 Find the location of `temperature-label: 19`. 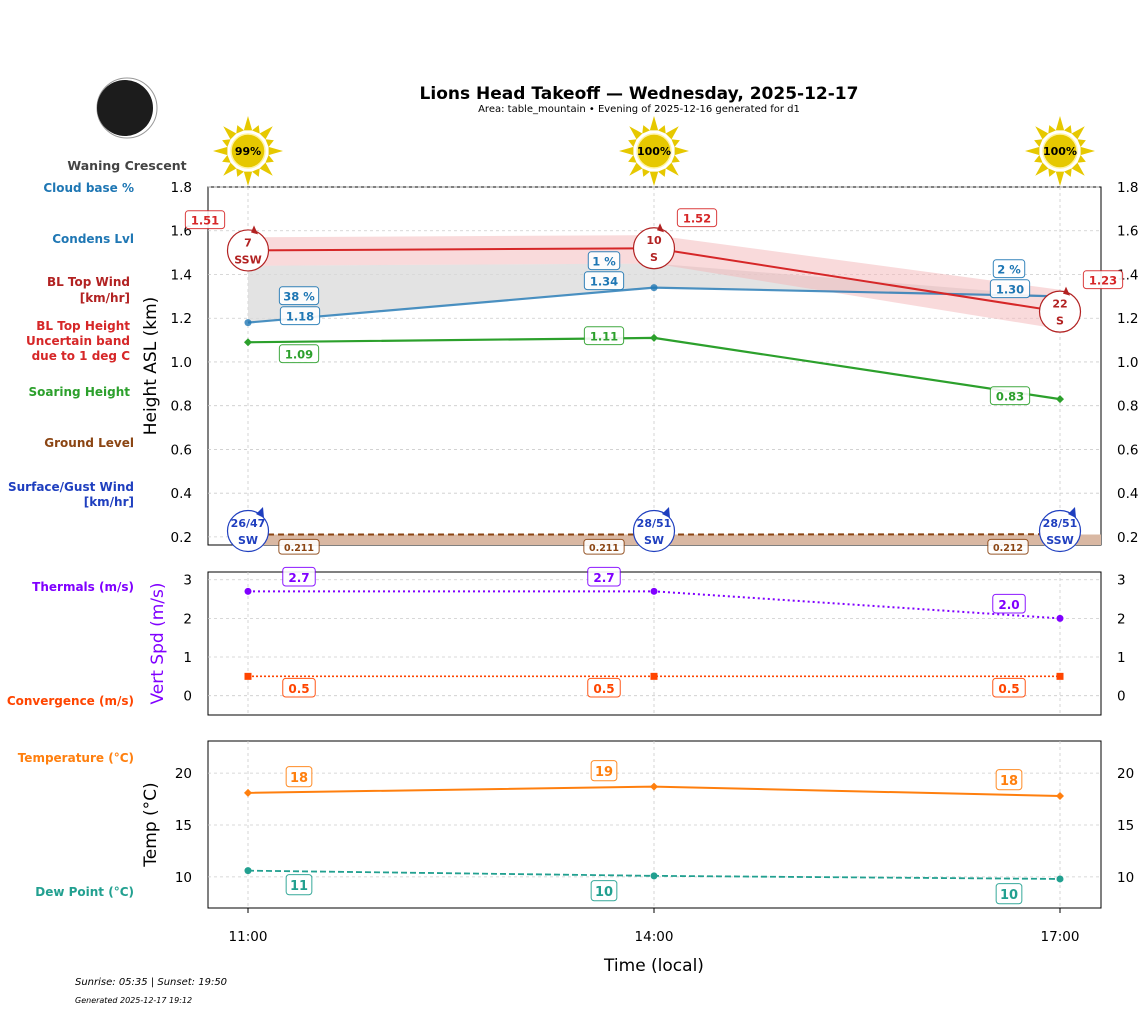

temperature-label: 19 is located at coordinates (604, 772).